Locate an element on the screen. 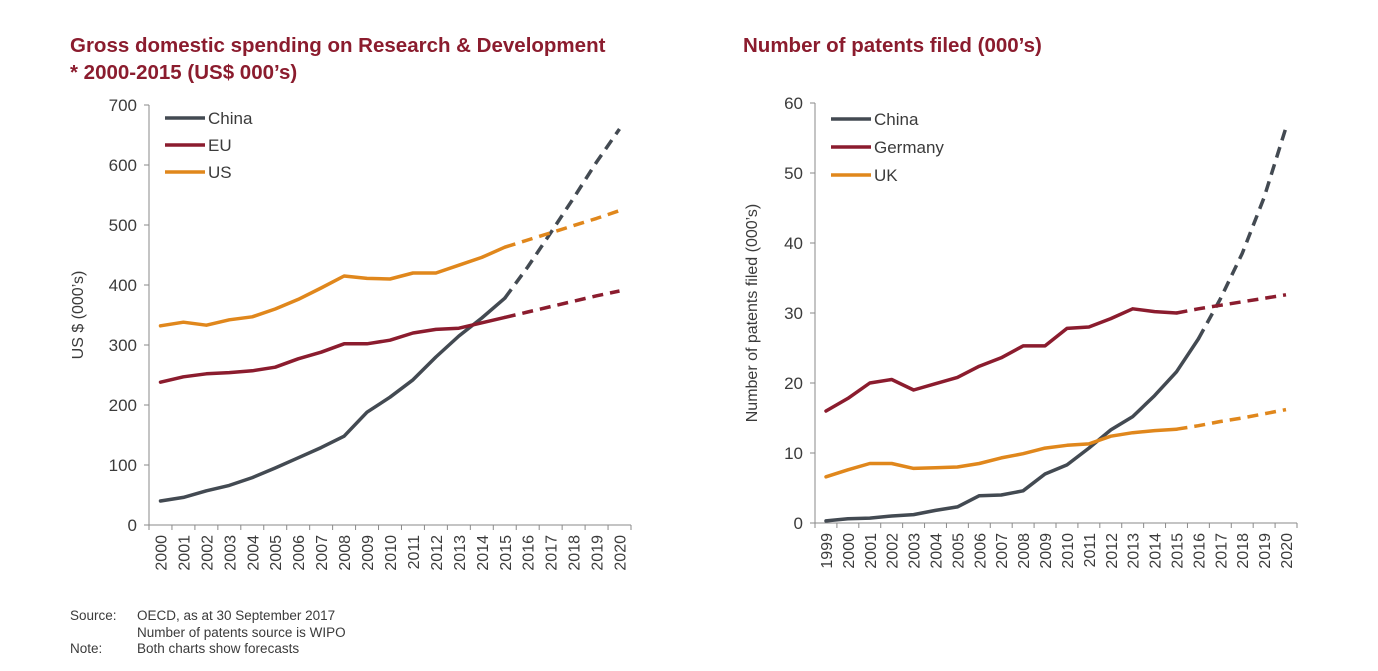 The image size is (1378, 671). right-y-tick-label: 50 is located at coordinates (793, 173).